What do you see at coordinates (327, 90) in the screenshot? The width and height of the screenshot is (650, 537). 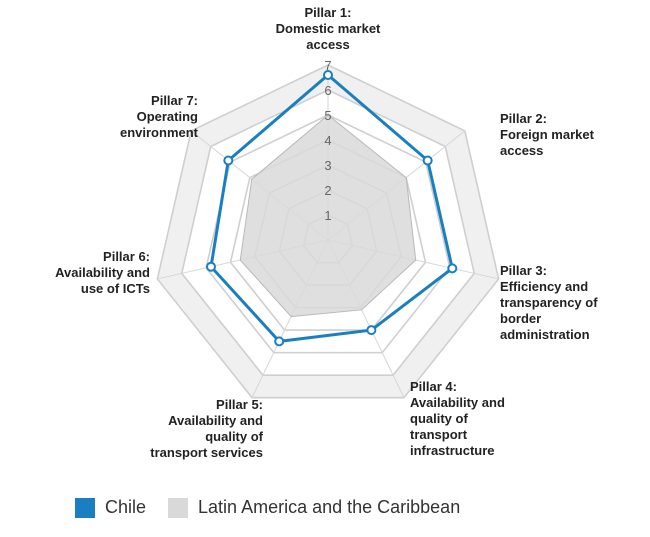 I see `tick-label-6: 6` at bounding box center [327, 90].